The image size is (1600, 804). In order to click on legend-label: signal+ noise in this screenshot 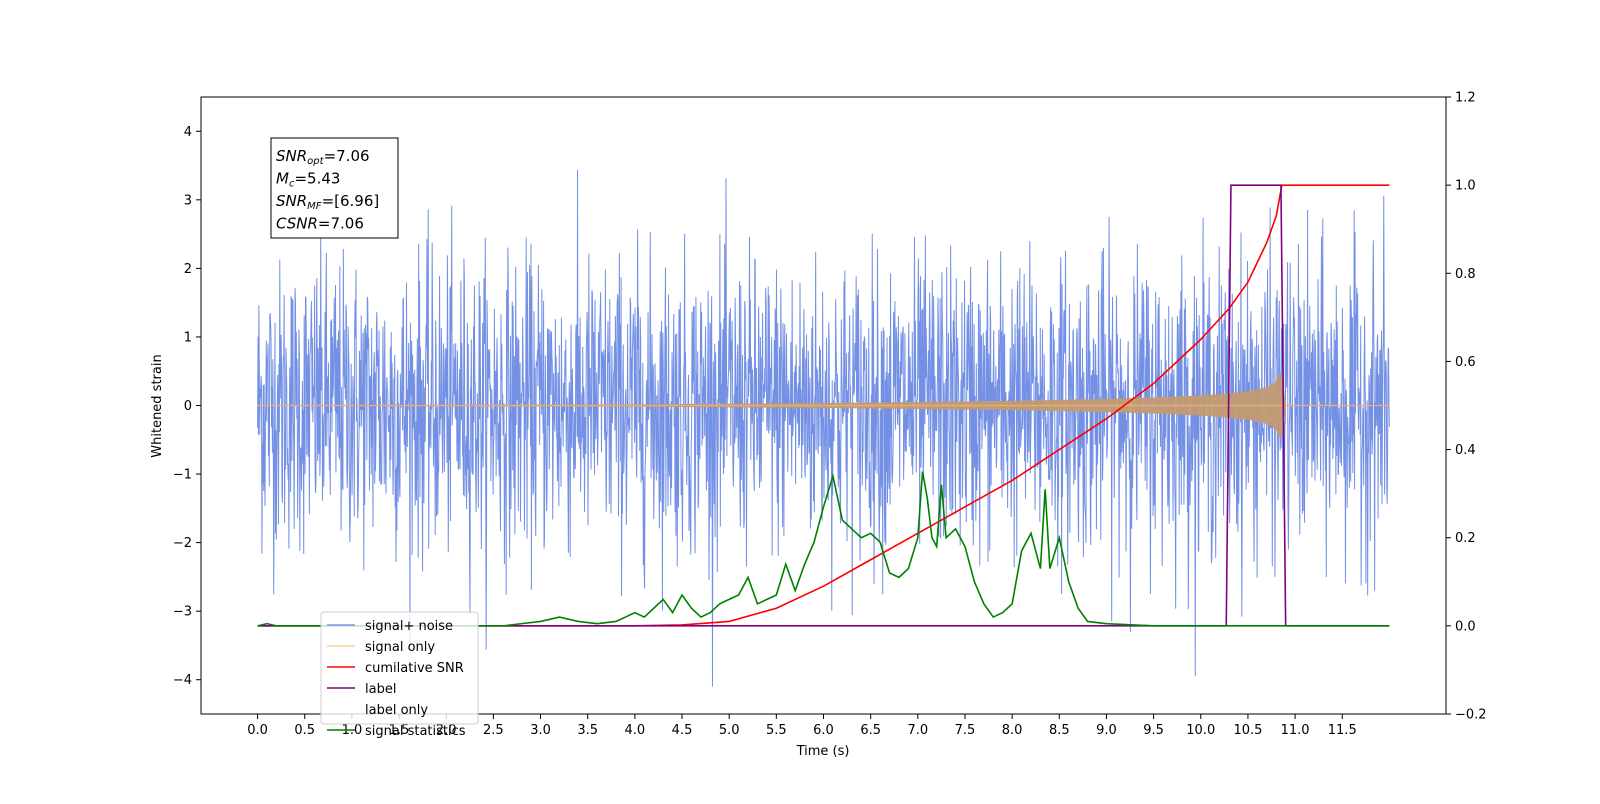, I will do `click(409, 626)`.